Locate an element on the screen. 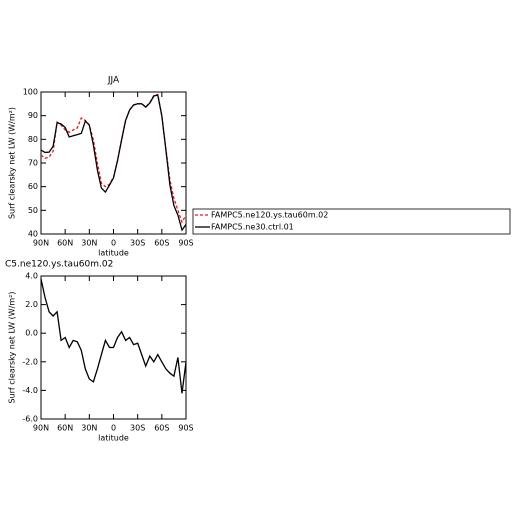  y-tick-label: -6.0 is located at coordinates (30, 419).